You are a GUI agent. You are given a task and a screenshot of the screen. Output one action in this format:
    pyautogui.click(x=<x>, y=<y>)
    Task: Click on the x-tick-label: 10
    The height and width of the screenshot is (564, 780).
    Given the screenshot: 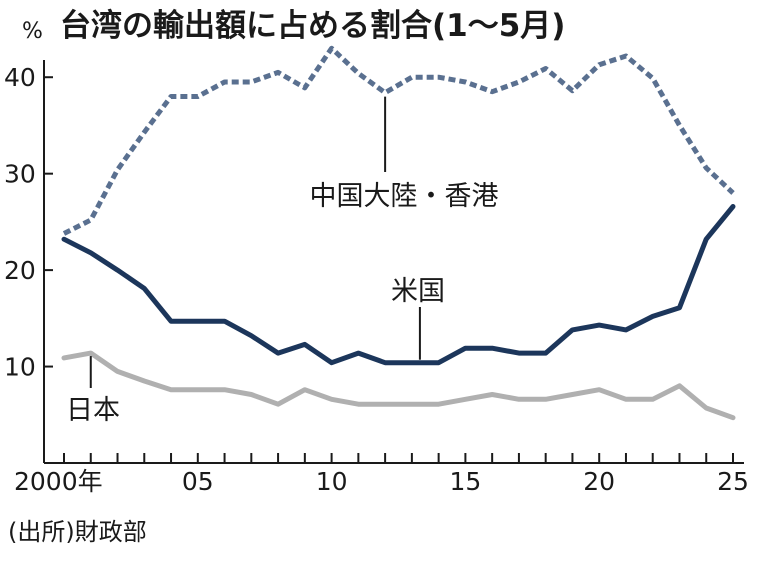 What is the action you would take?
    pyautogui.click(x=332, y=481)
    